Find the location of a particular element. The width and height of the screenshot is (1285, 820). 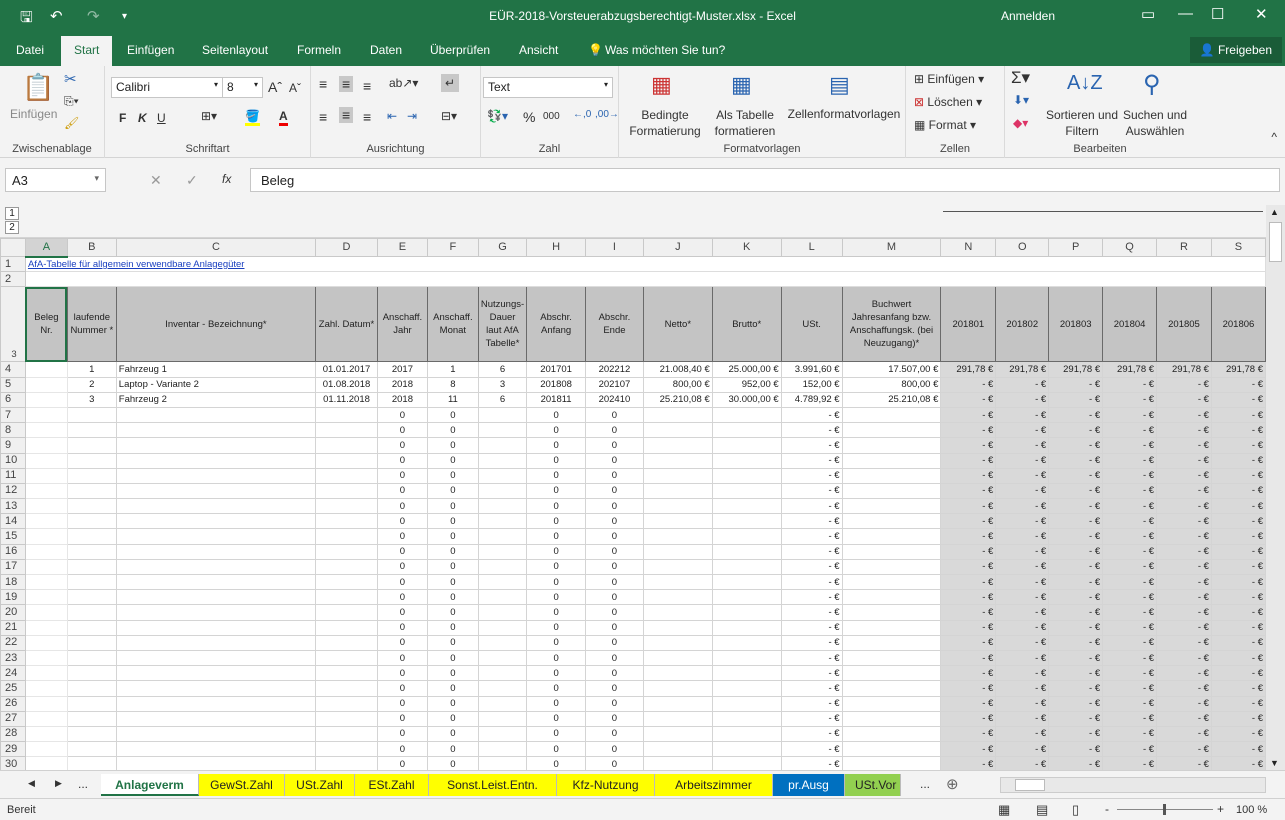

cell-D21 is located at coordinates (346, 627).